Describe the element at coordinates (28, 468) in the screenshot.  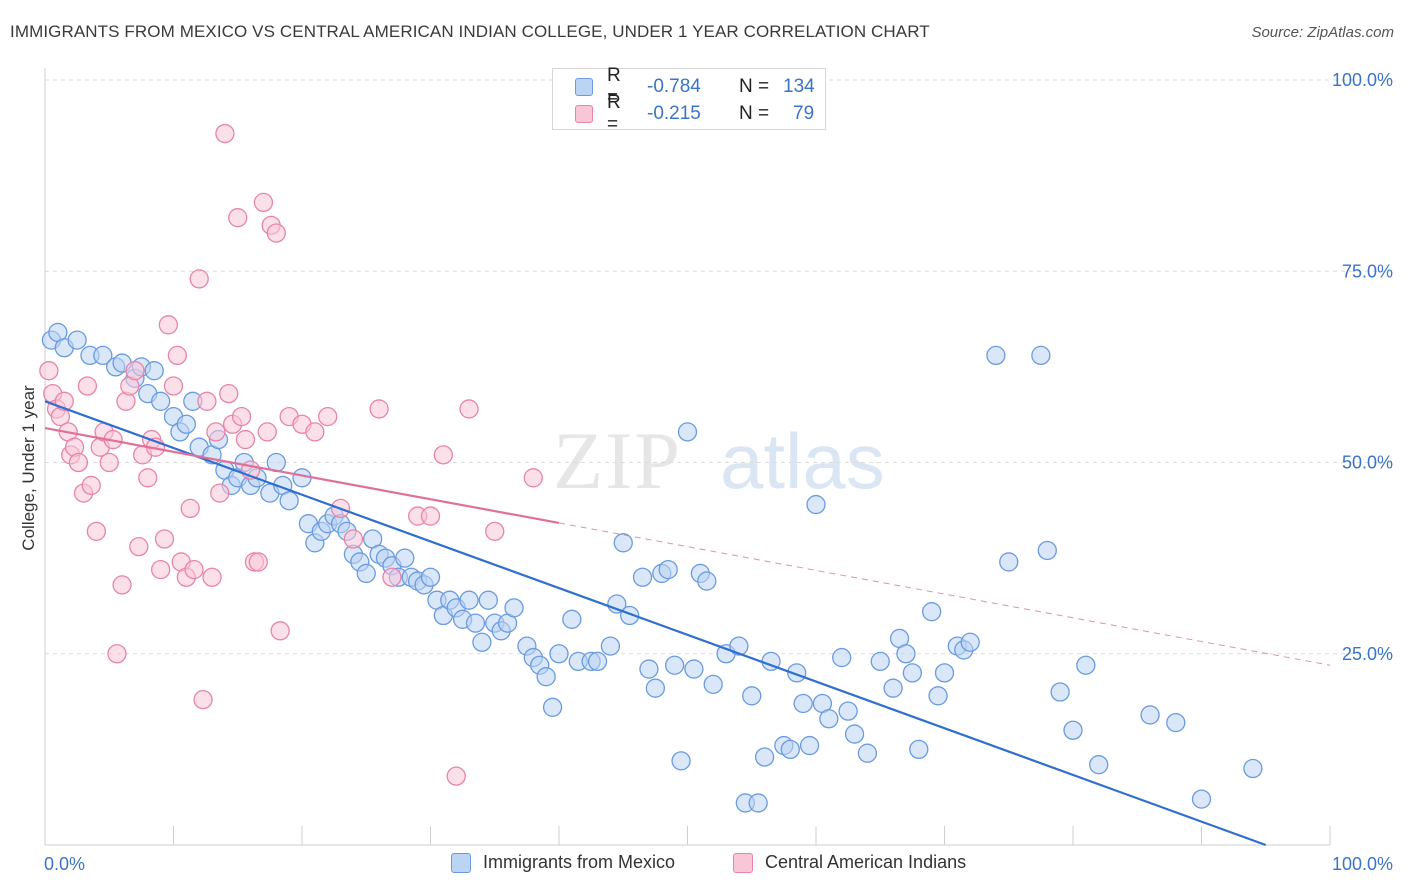
I see `y-axis-label: College, Under 1 year` at that location.